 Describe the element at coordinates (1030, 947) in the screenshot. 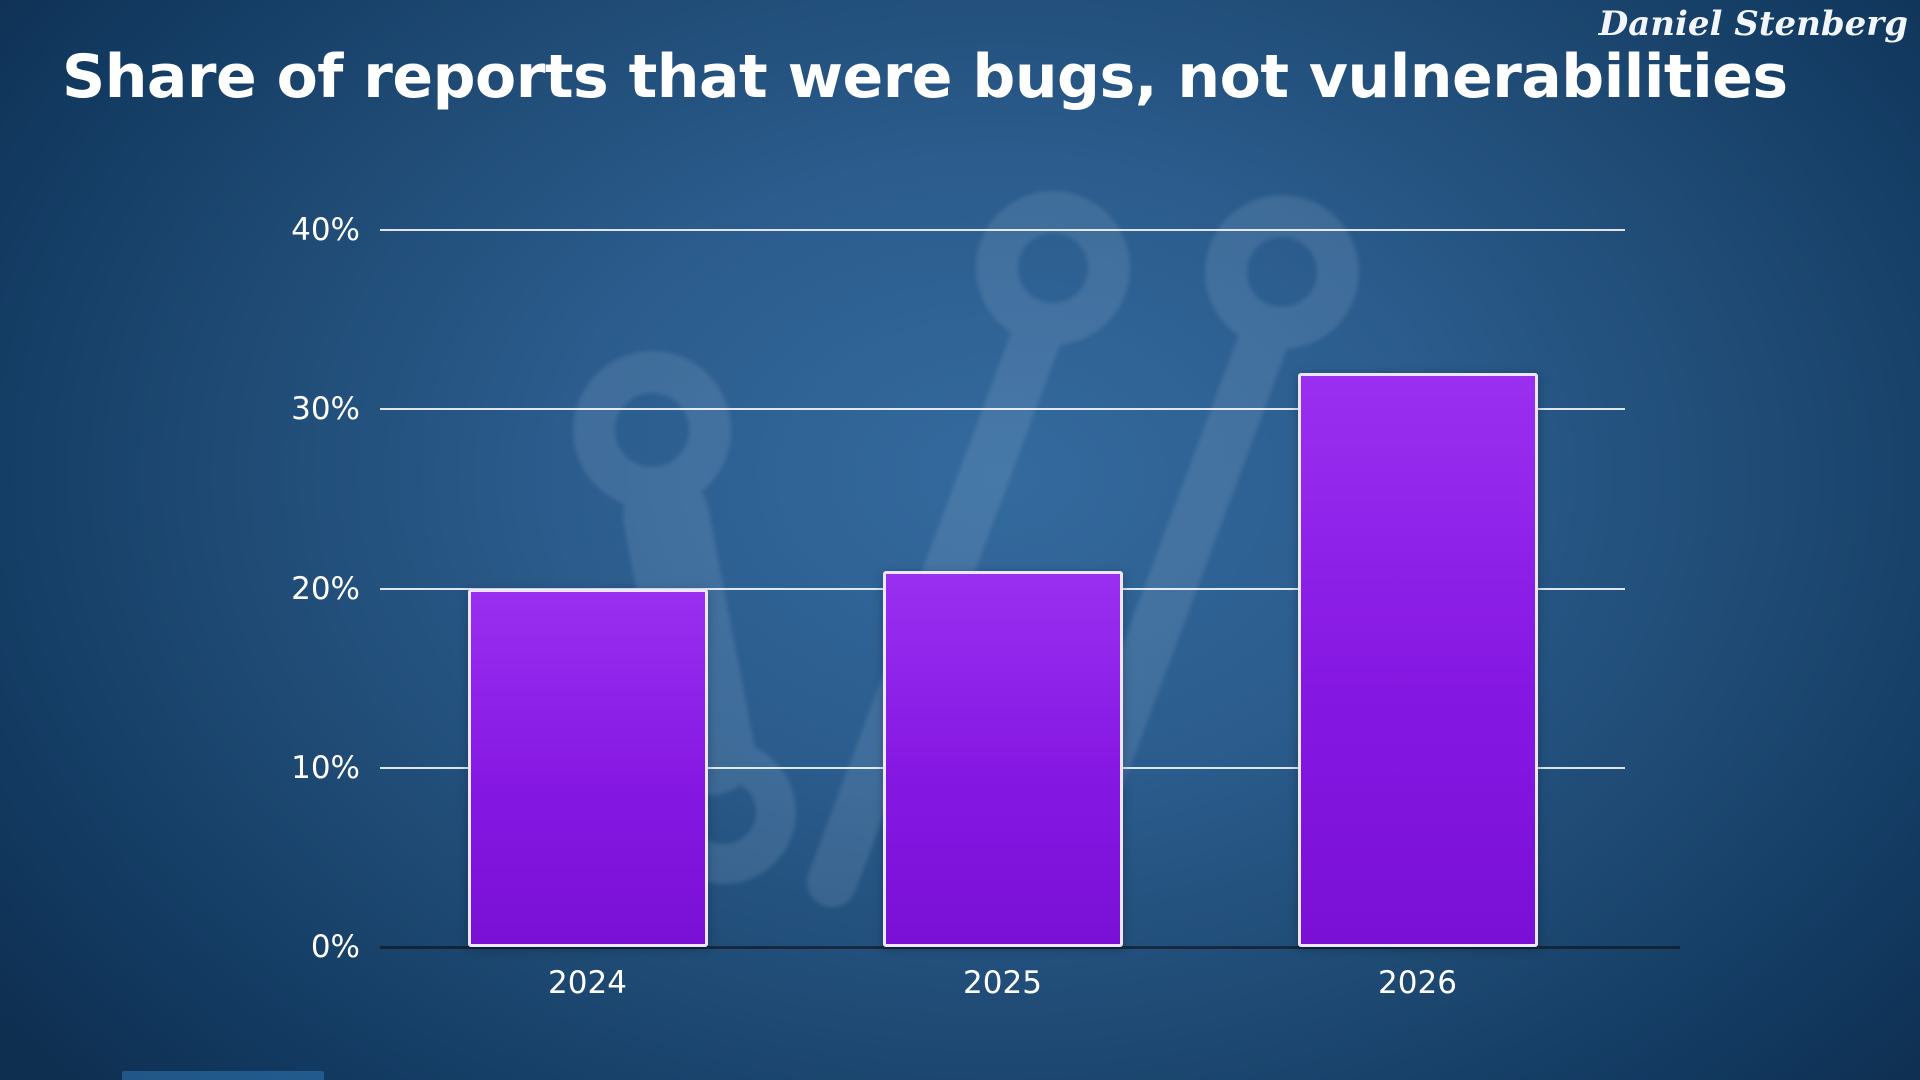

I see `x-axis-line` at that location.